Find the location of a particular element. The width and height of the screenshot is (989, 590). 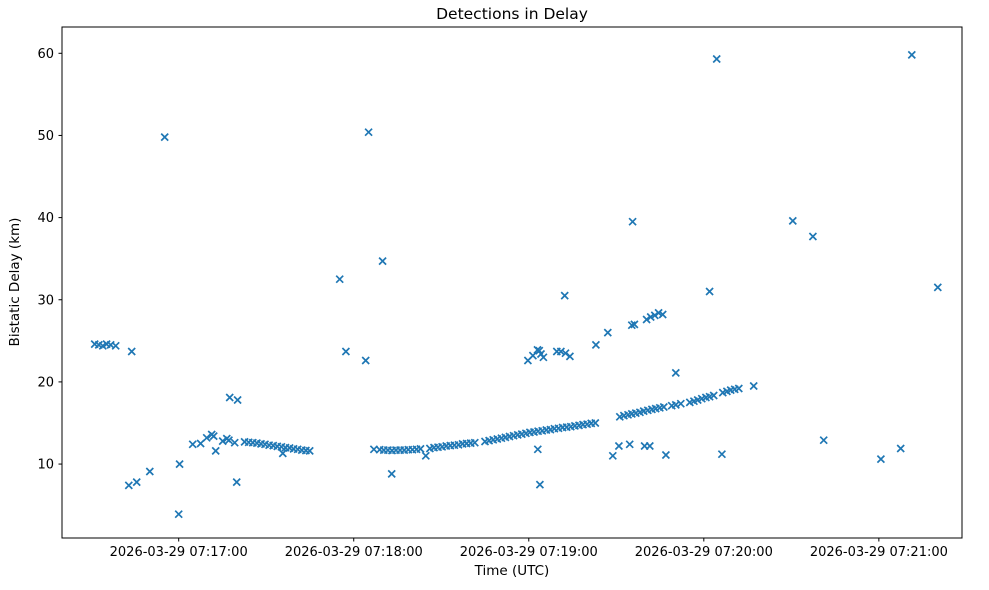

y-tick-label: 30 is located at coordinates (45, 300).